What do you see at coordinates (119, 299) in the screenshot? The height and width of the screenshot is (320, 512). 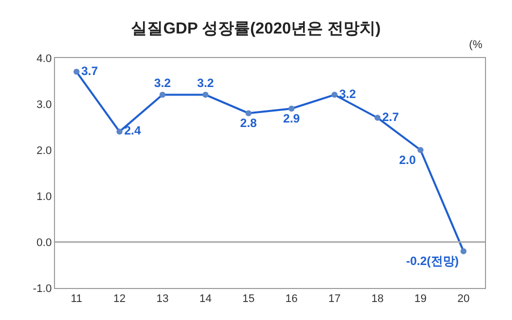 I see `x-tick-label: 12` at bounding box center [119, 299].